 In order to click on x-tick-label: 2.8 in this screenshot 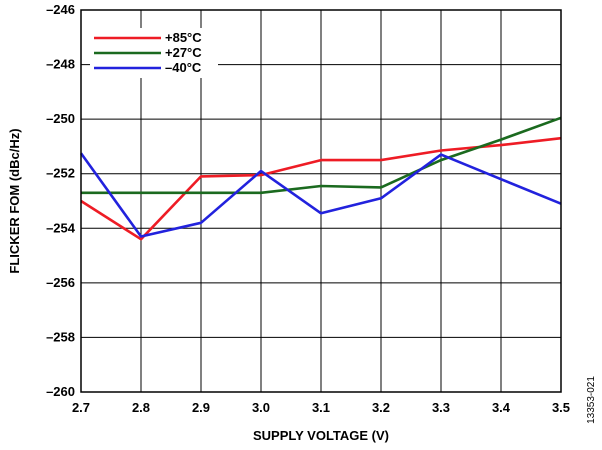, I will do `click(141, 407)`.